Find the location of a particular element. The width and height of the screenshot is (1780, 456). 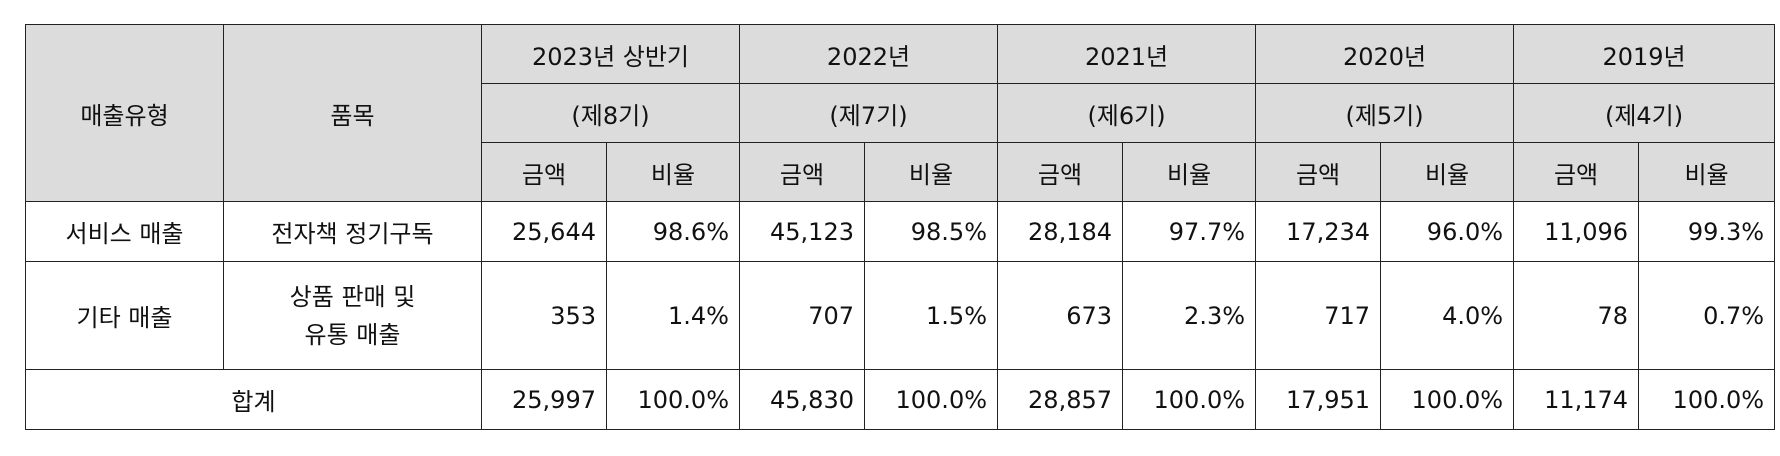

cell-amount: 25,997 is located at coordinates (544, 399).